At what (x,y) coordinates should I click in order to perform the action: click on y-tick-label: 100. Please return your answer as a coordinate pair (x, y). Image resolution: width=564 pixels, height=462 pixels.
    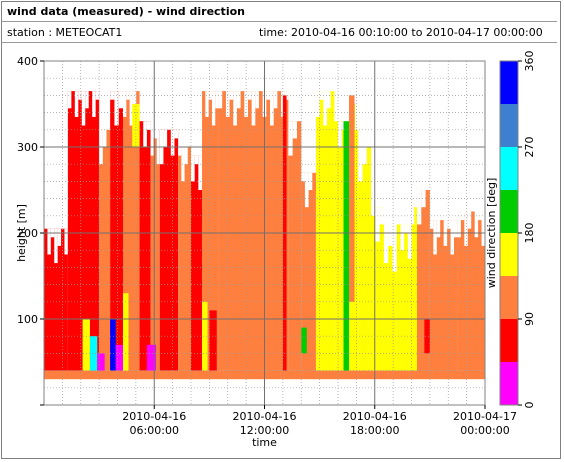
    Looking at the image, I should click on (27, 319).